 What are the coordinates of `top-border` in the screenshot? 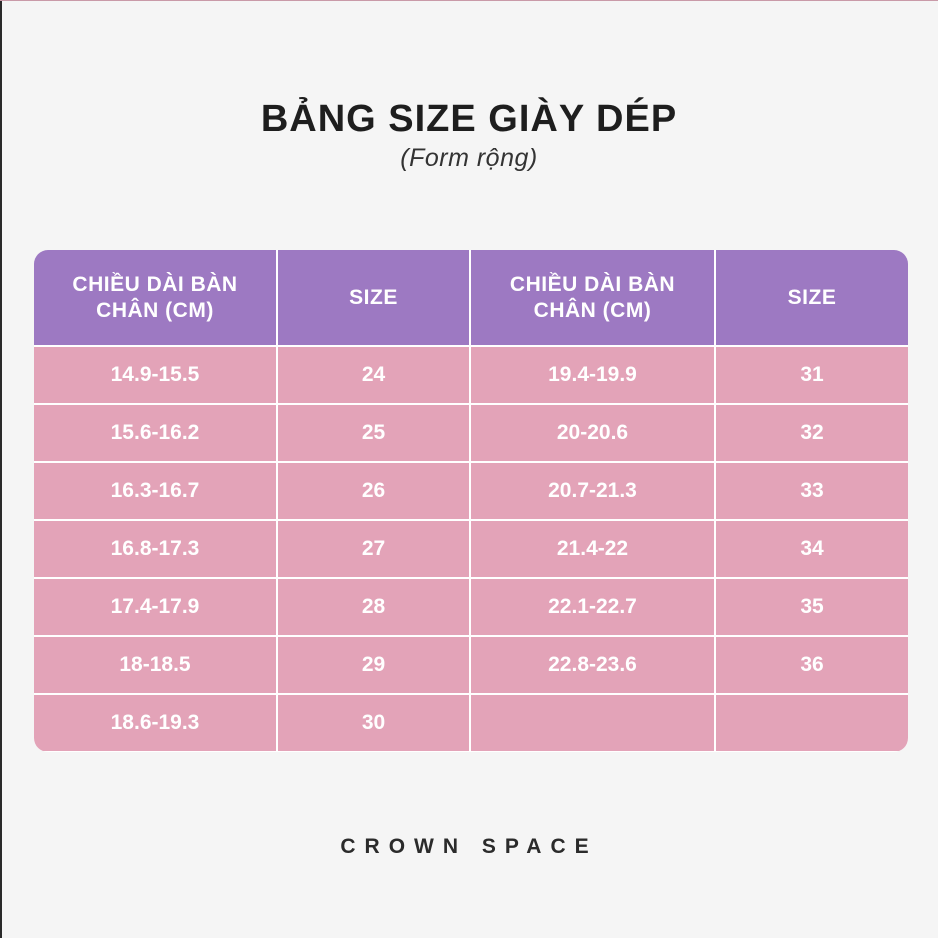 It's located at (469, 0).